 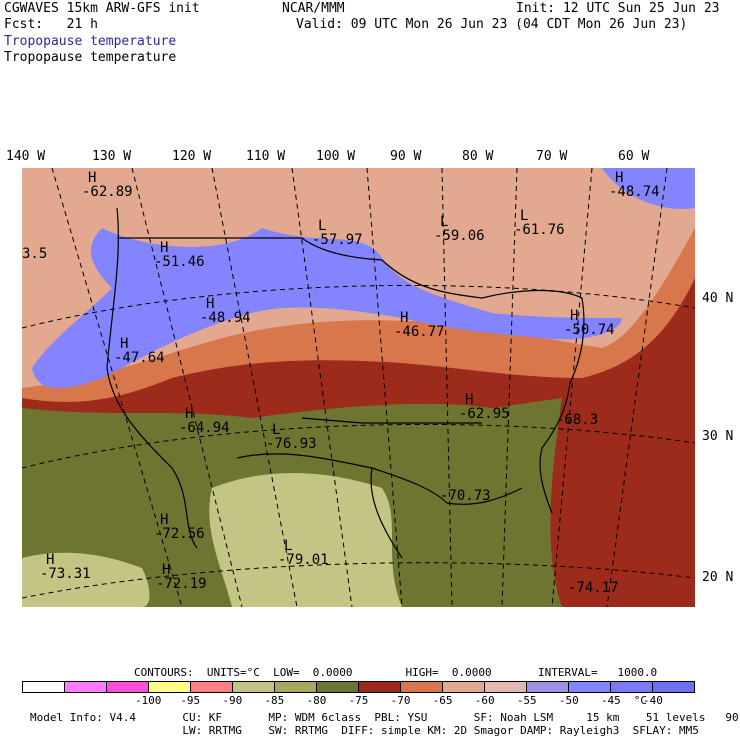 I want to click on color-scale-tick: -80, so click(x=316, y=700).